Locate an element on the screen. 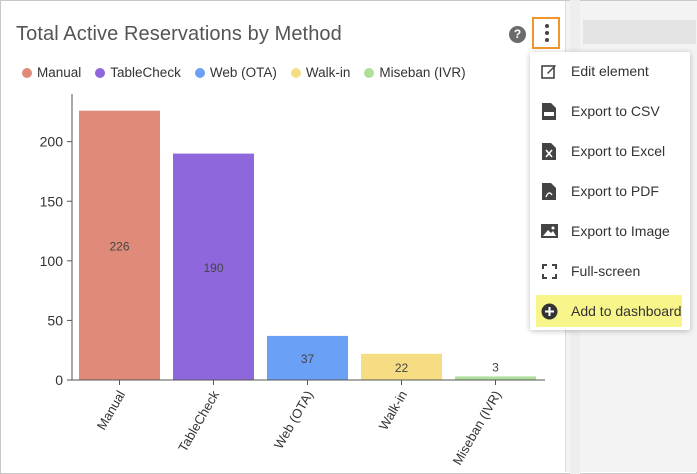  legend-item-miseban: Miseban (IVR) is located at coordinates (415, 72).